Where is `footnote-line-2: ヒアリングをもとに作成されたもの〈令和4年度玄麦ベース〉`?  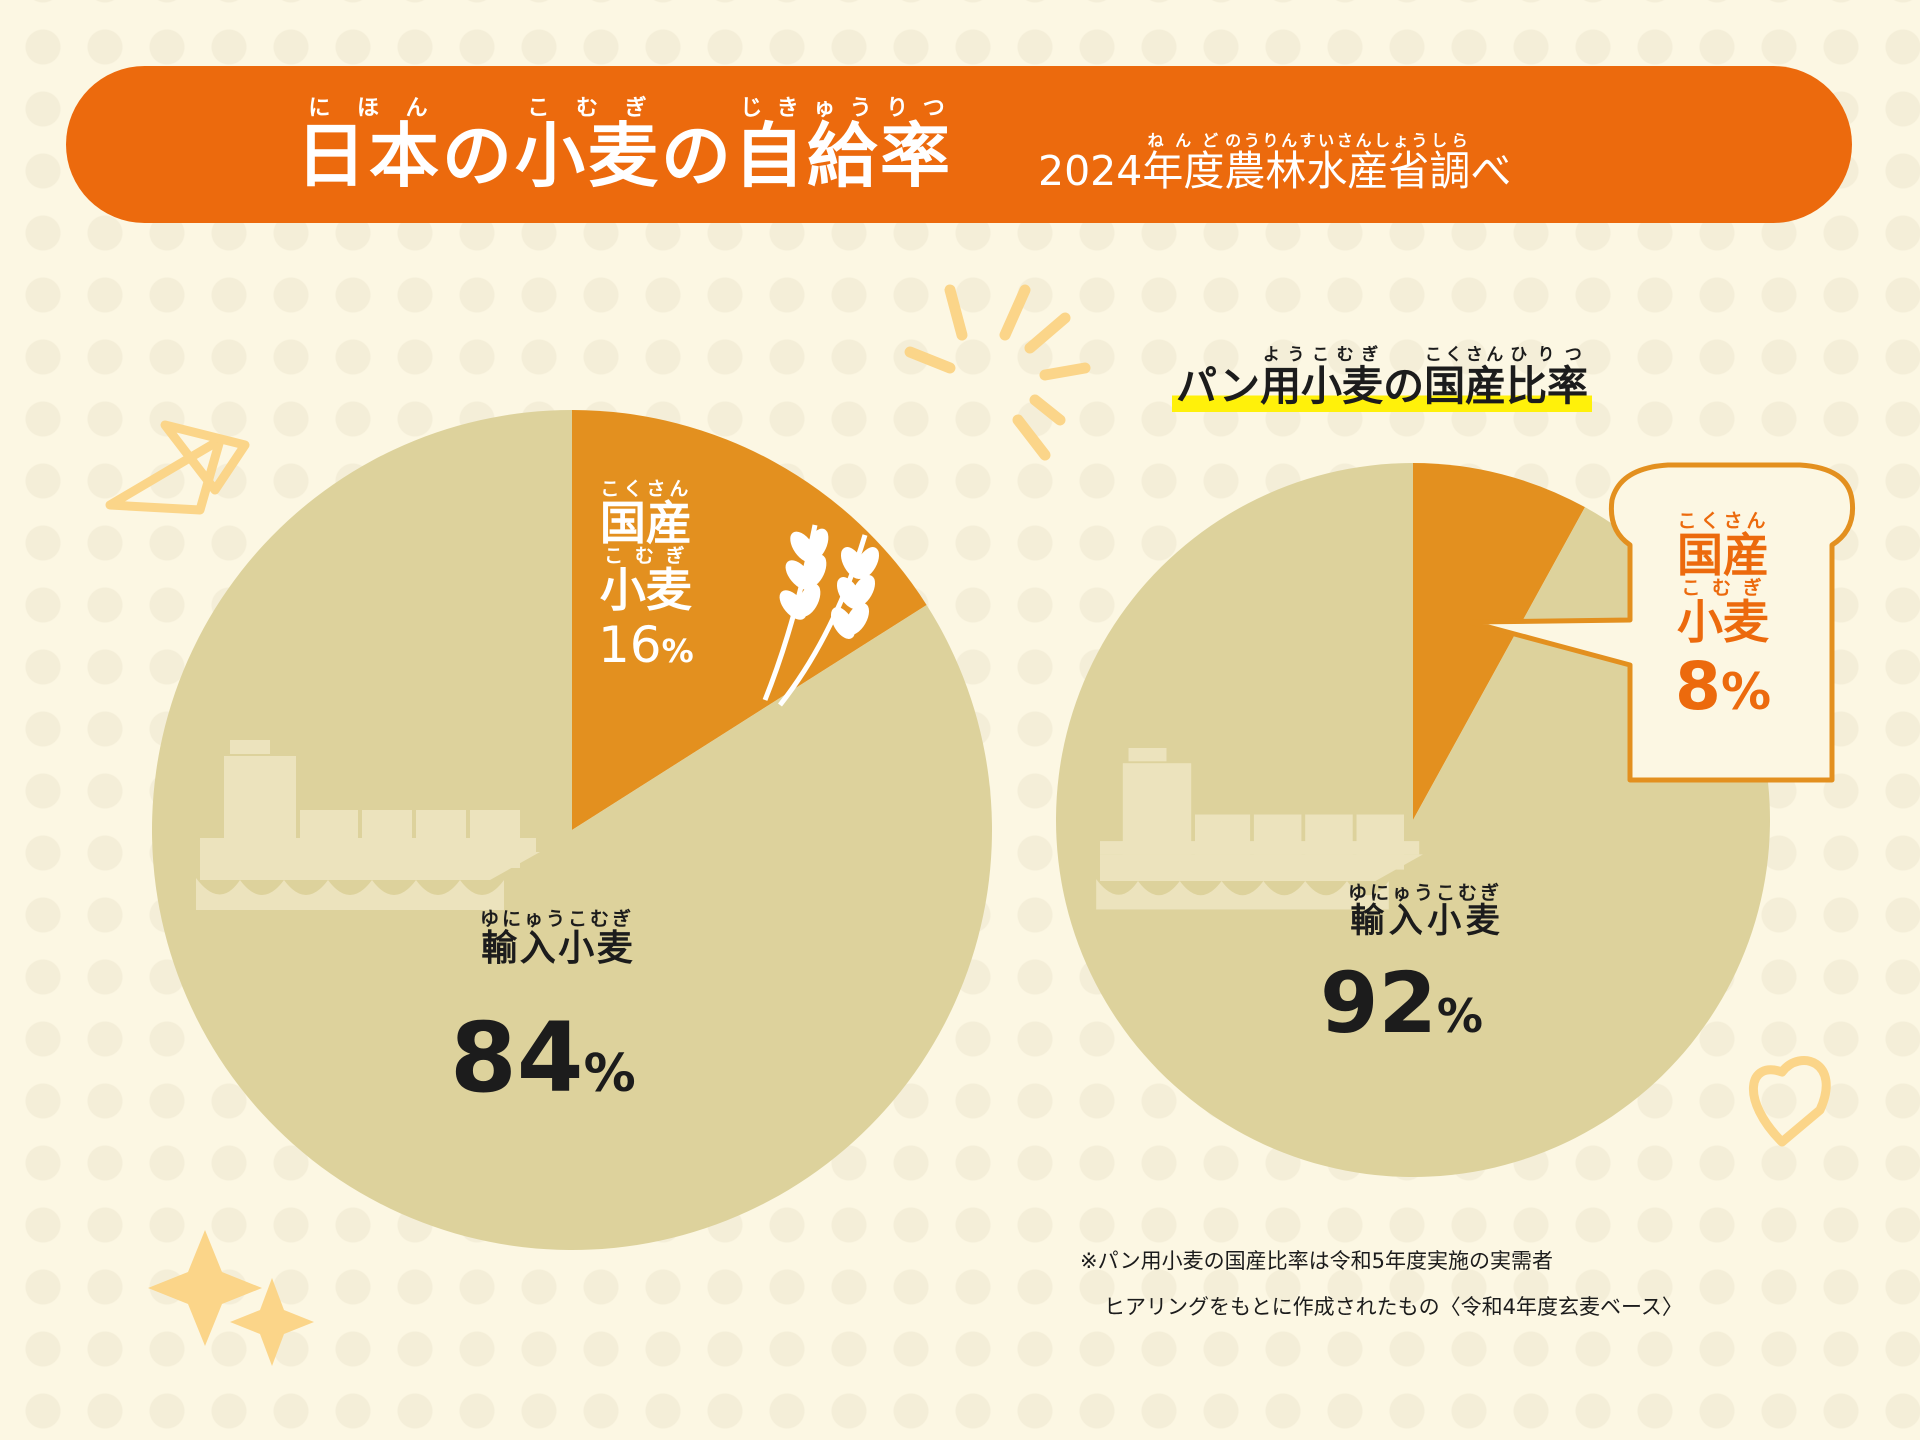
footnote-line-2: ヒアリングをもとに作成されたもの〈令和4年度玄麦ベース〉 is located at coordinates (1393, 1307).